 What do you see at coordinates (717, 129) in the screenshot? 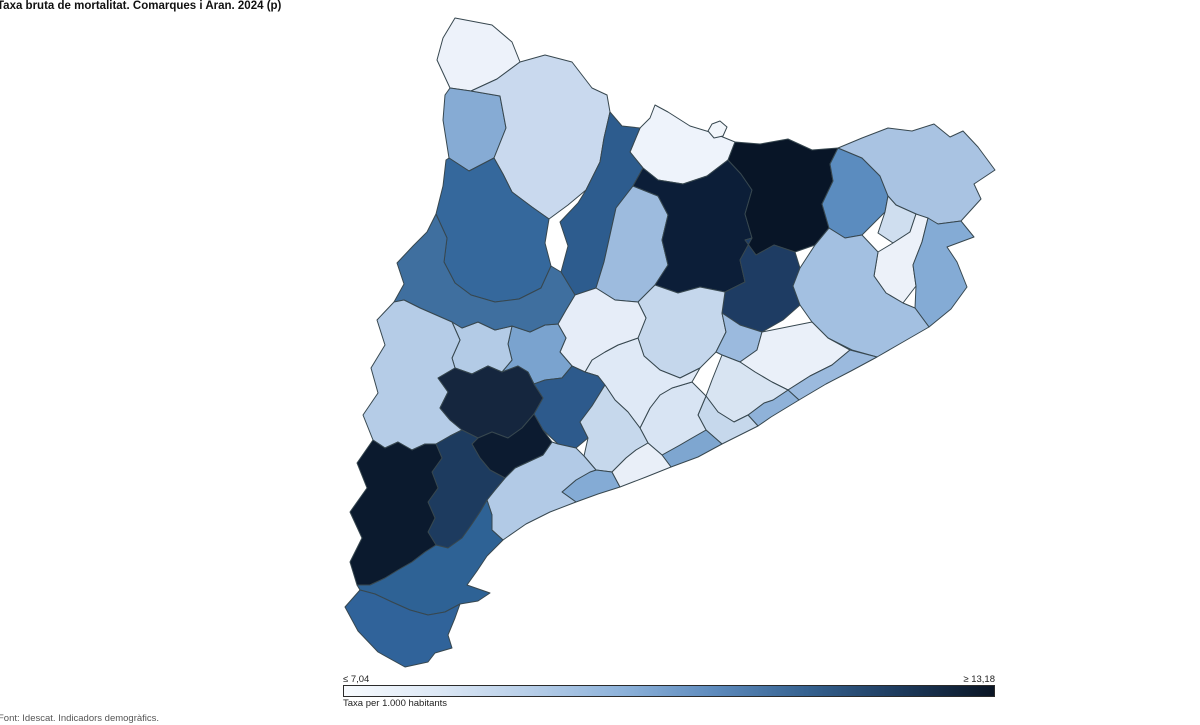
I see `llivia-enclave` at bounding box center [717, 129].